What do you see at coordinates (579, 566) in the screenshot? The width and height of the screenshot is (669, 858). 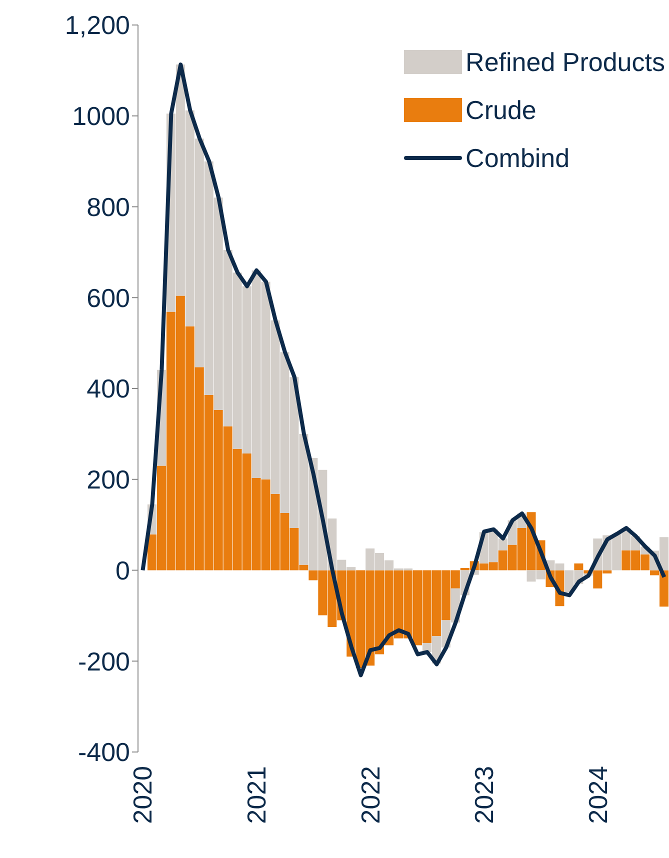 I see `bar` at bounding box center [579, 566].